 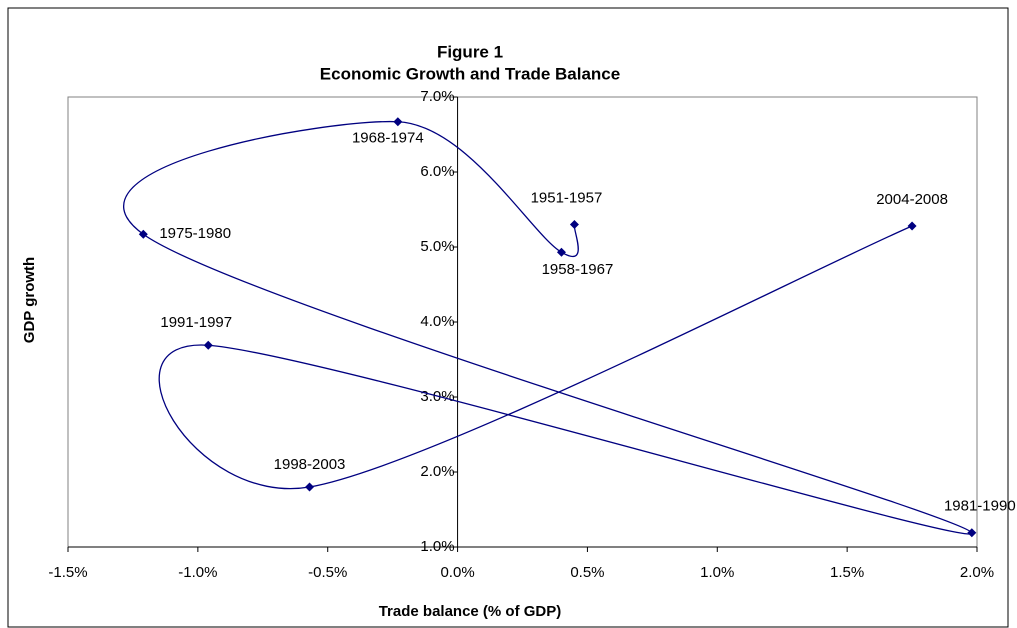 What do you see at coordinates (310, 464) in the screenshot?
I see `point-label: 1998-2003` at bounding box center [310, 464].